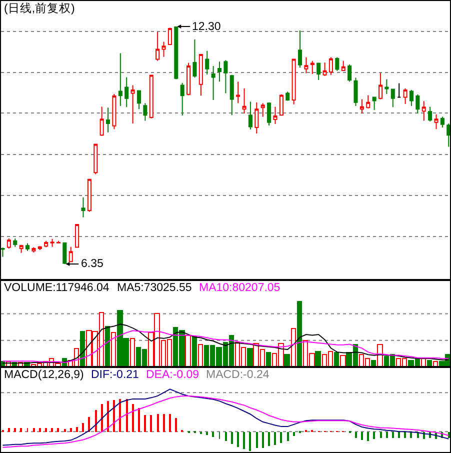  Describe the element at coordinates (206, 27) in the screenshot. I see `annotation: 12.30` at that location.